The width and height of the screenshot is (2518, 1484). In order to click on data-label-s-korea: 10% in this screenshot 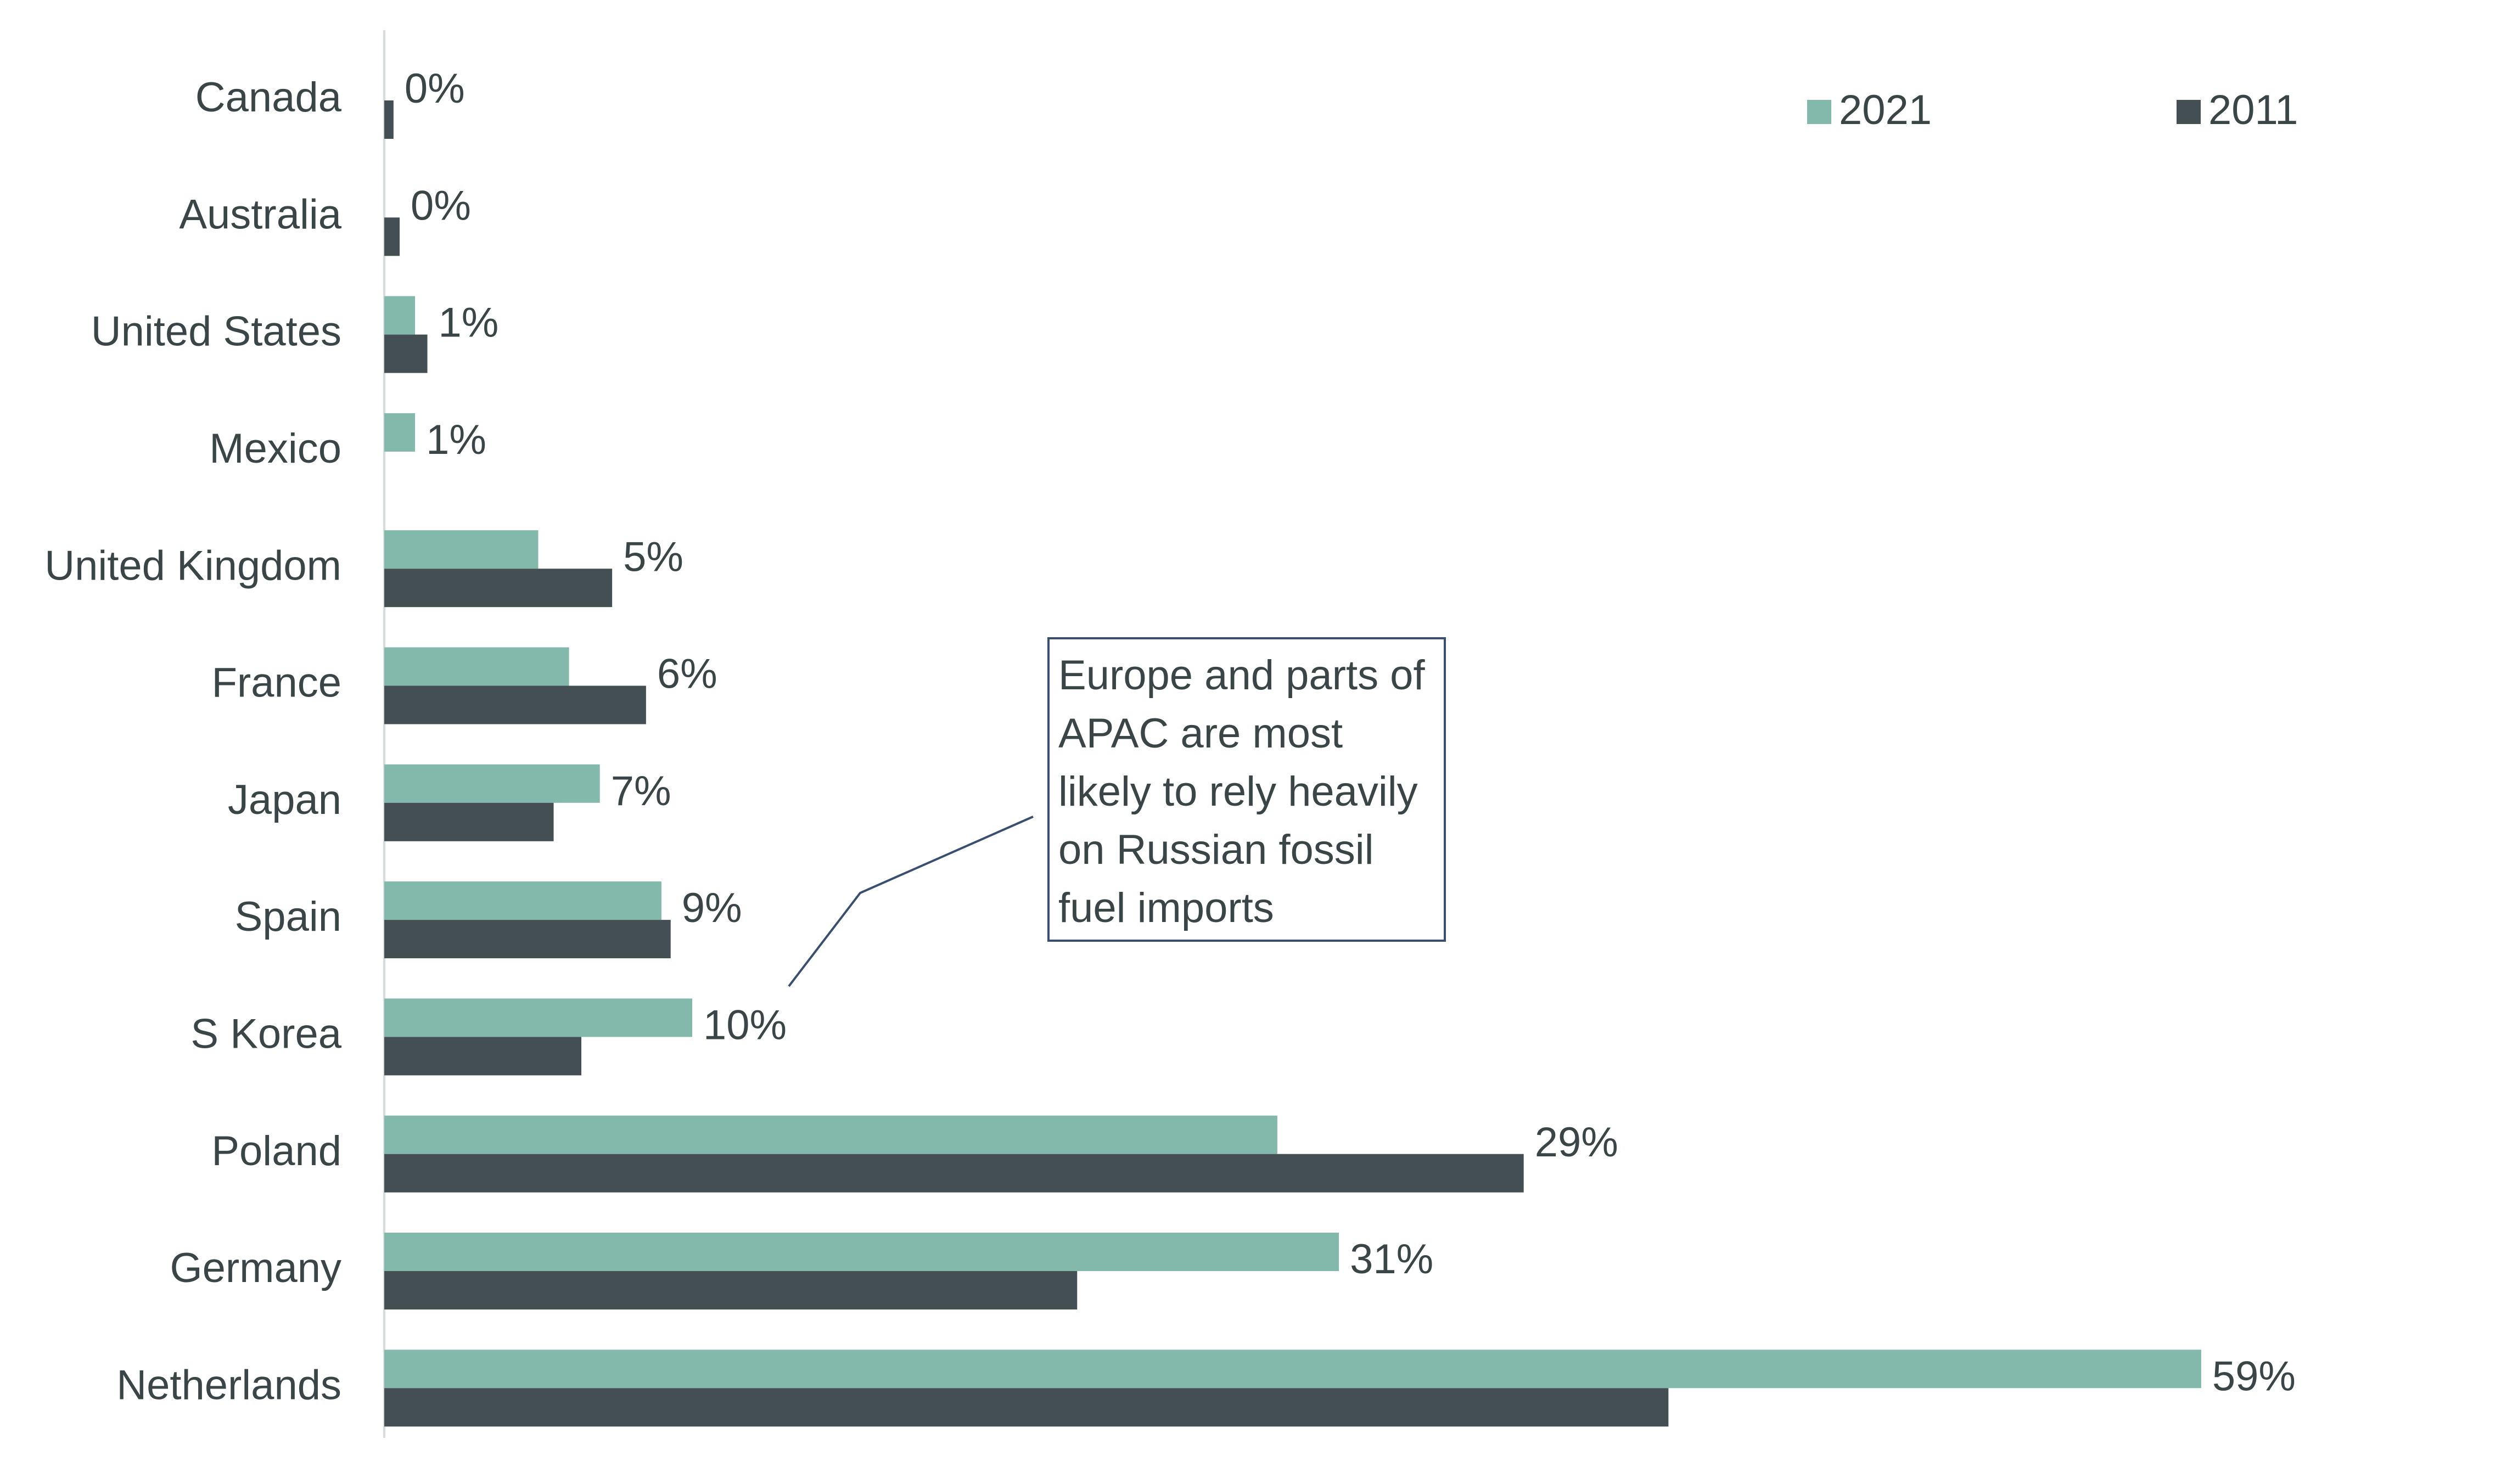, I will do `click(745, 1025)`.